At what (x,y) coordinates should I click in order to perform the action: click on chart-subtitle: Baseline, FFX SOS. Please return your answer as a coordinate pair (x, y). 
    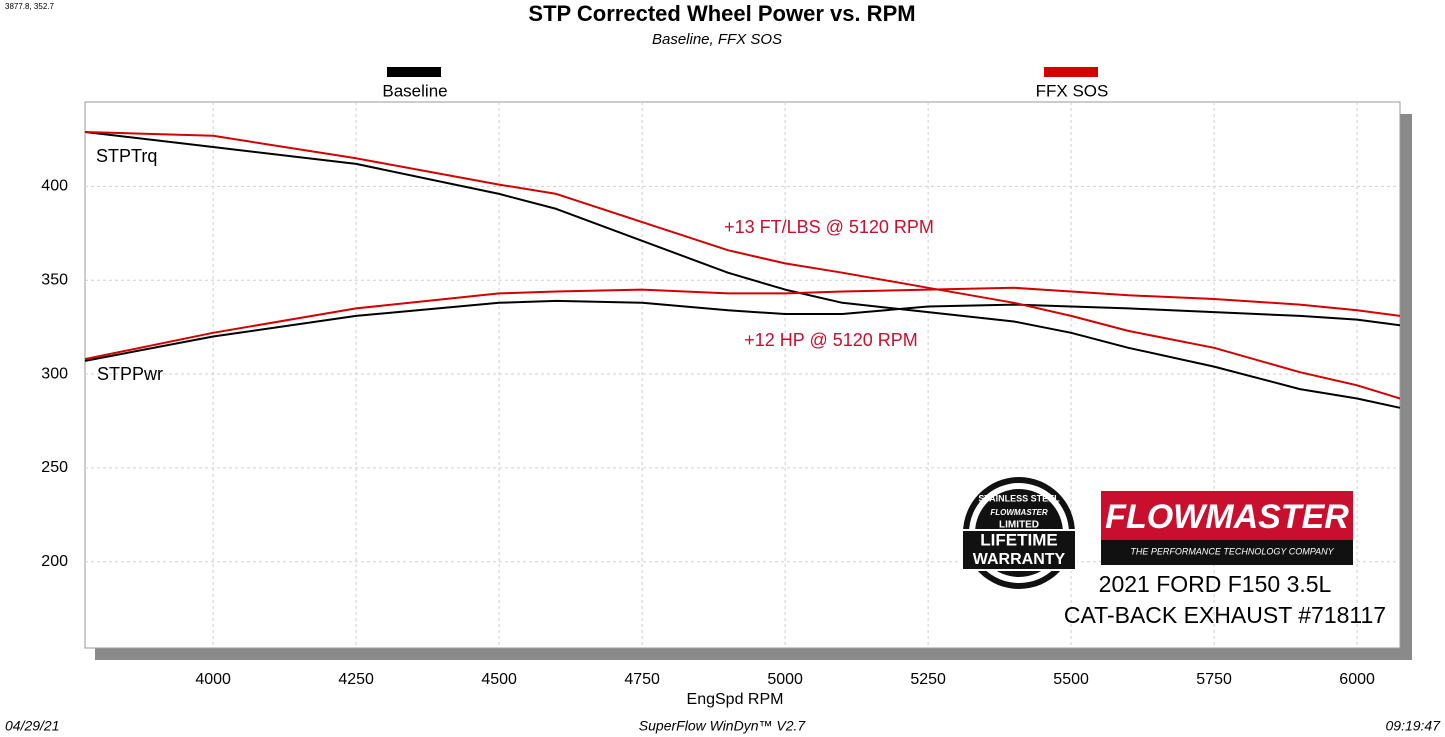
    Looking at the image, I should click on (717, 39).